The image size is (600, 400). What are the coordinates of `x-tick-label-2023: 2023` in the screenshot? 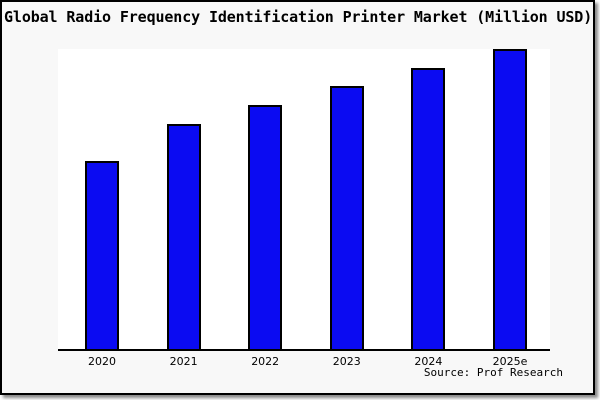 It's located at (346, 361).